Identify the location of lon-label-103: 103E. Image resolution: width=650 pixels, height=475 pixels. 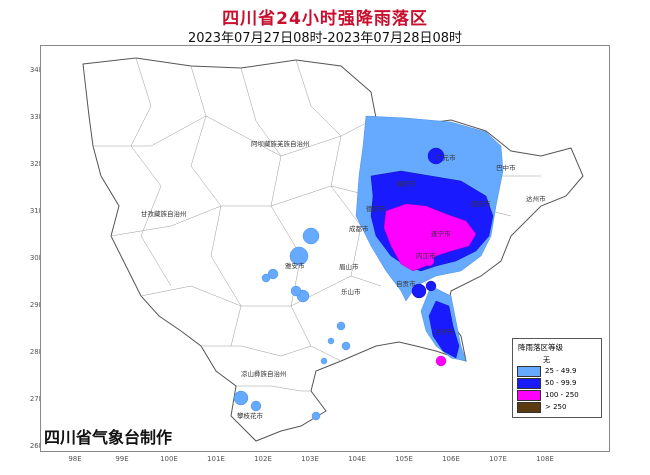
(310, 459).